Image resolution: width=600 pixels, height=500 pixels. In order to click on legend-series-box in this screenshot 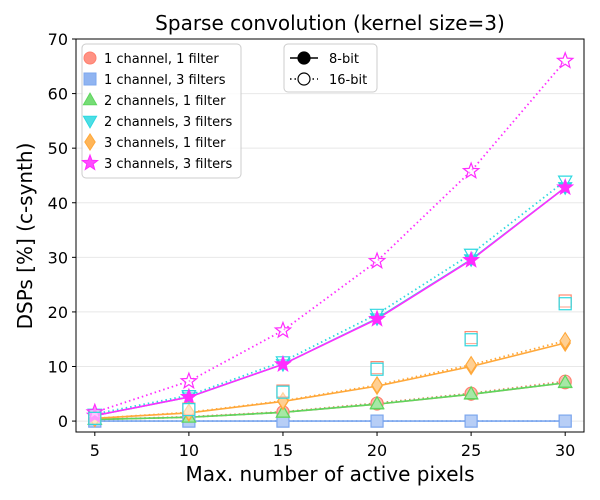, I will do `click(161, 111)`.